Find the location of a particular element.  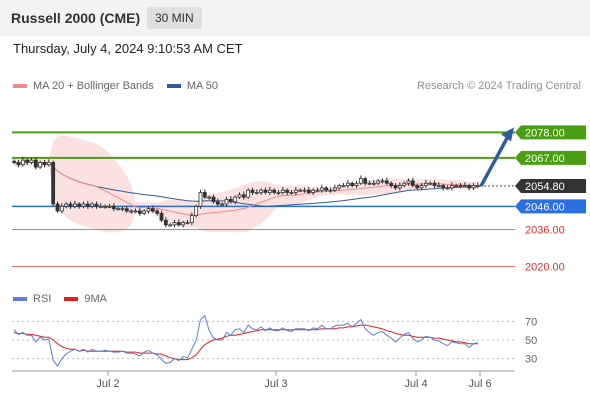

rsi-tick-label: 70 is located at coordinates (531, 322).